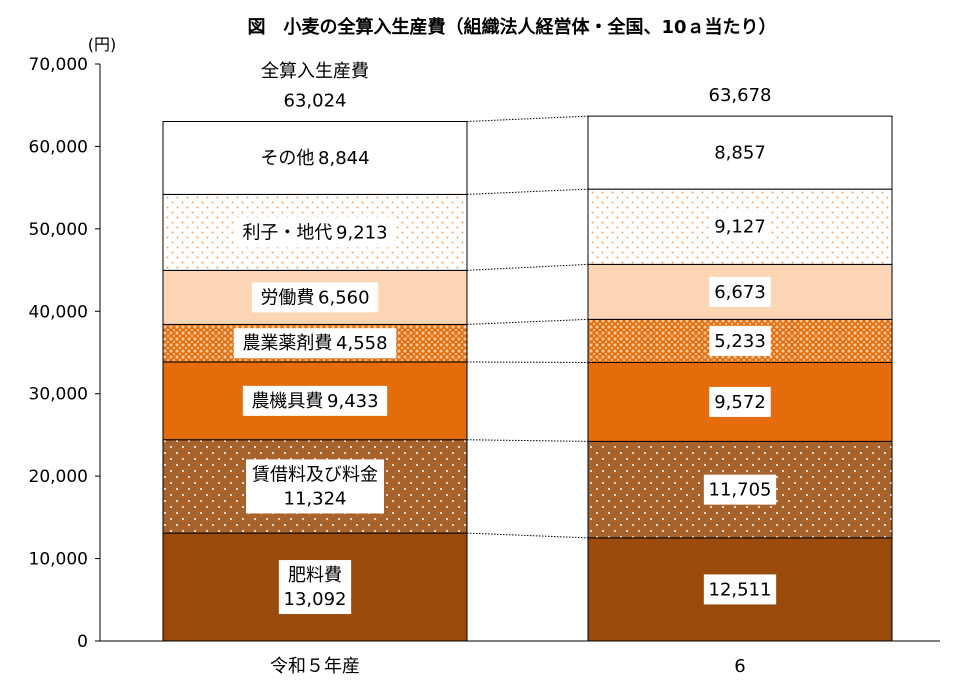 The height and width of the screenshot is (693, 960). I want to click on y-tick-label: 30,000, so click(58, 395).